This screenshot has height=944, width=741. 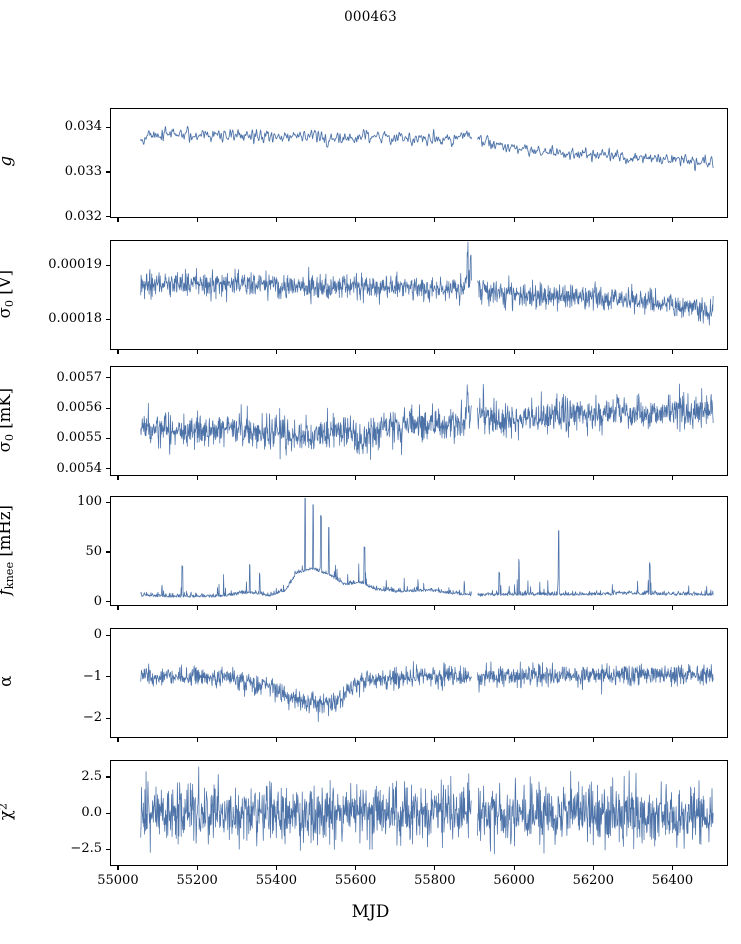 What do you see at coordinates (593, 880) in the screenshot?
I see `x-tick-label: 56200` at bounding box center [593, 880].